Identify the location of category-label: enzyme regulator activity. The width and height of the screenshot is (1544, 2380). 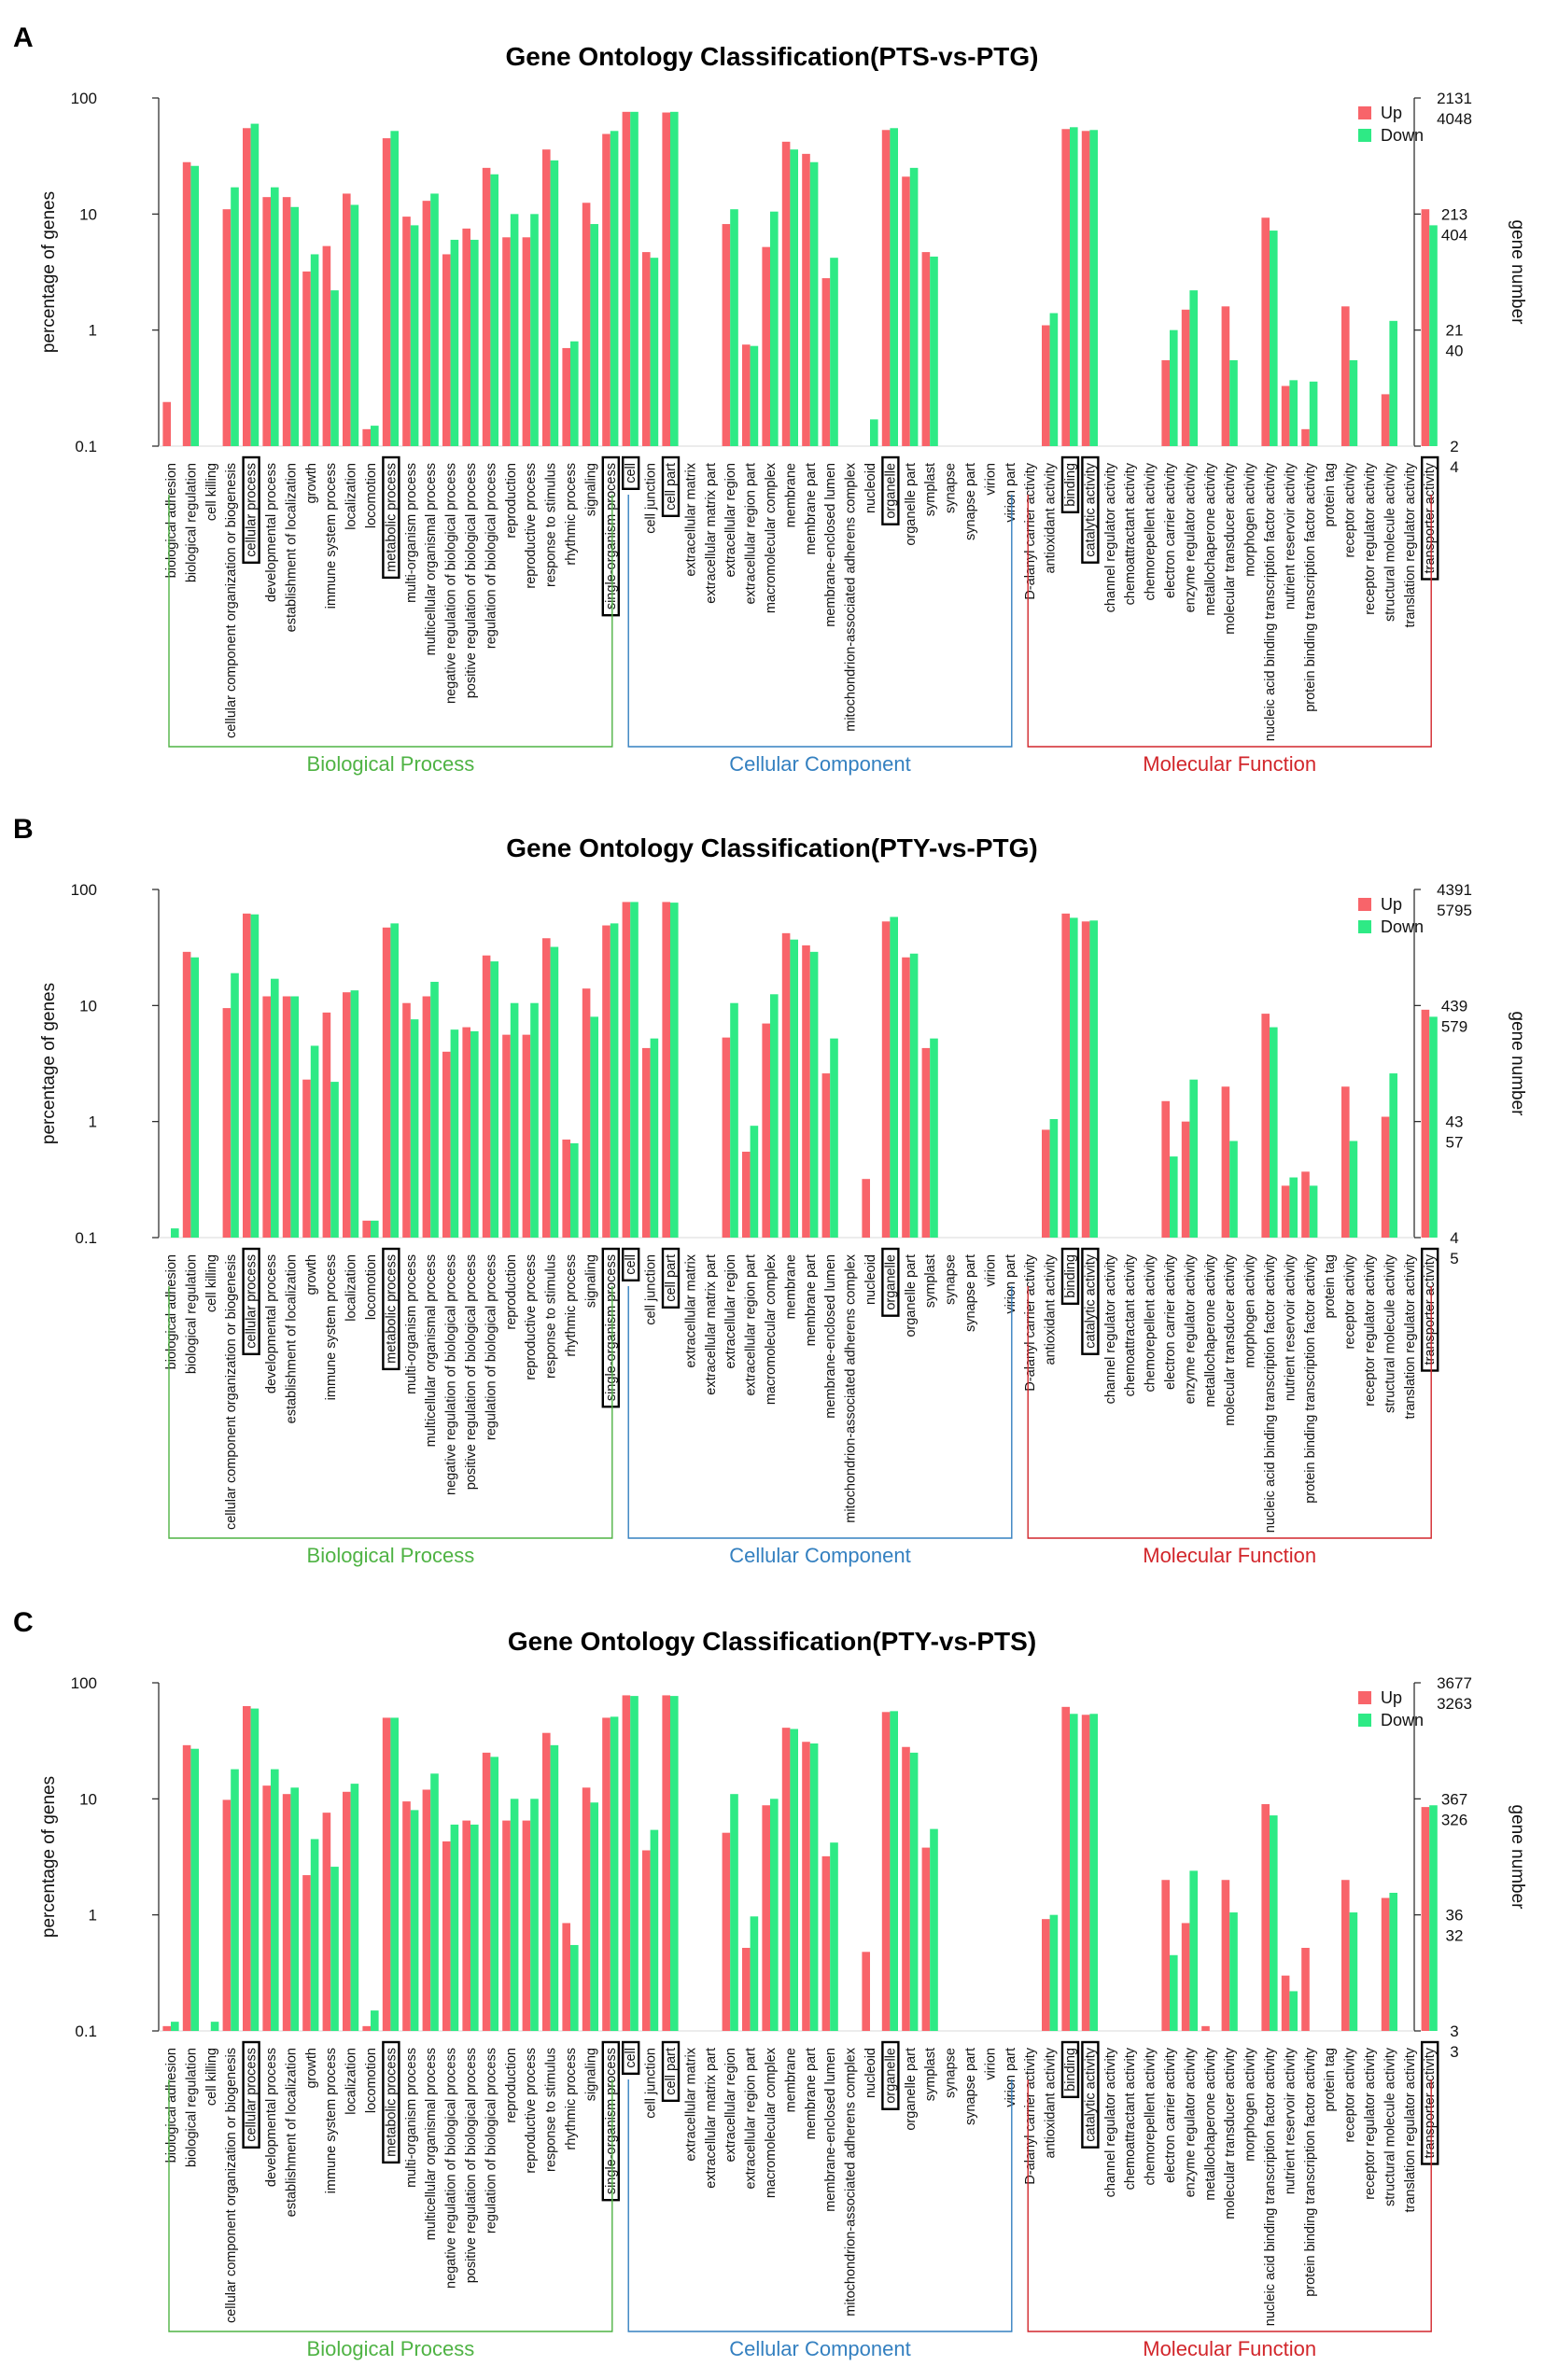
(1190, 537).